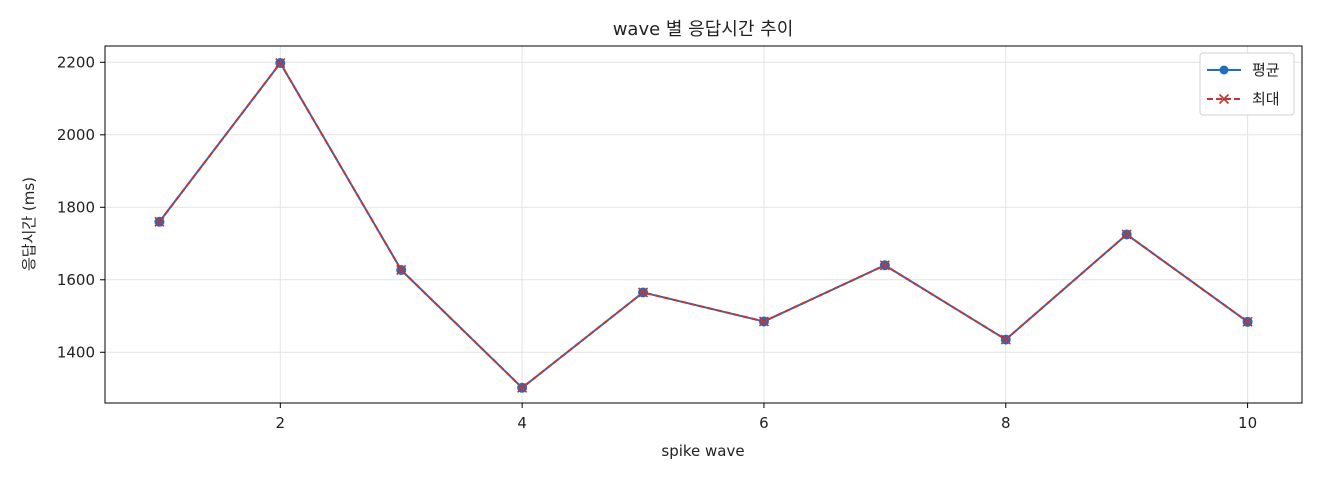 Image resolution: width=1320 pixels, height=480 pixels. I want to click on x-tick-label: 4, so click(522, 423).